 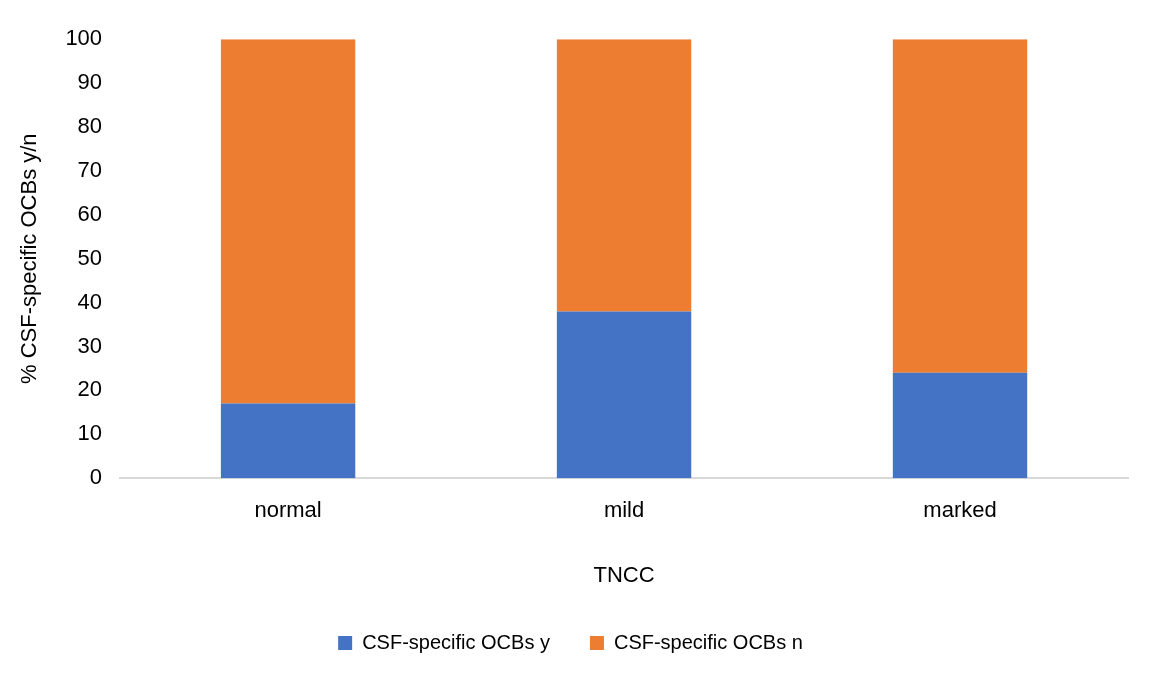 What do you see at coordinates (90, 126) in the screenshot?
I see `y-tick-label: 80` at bounding box center [90, 126].